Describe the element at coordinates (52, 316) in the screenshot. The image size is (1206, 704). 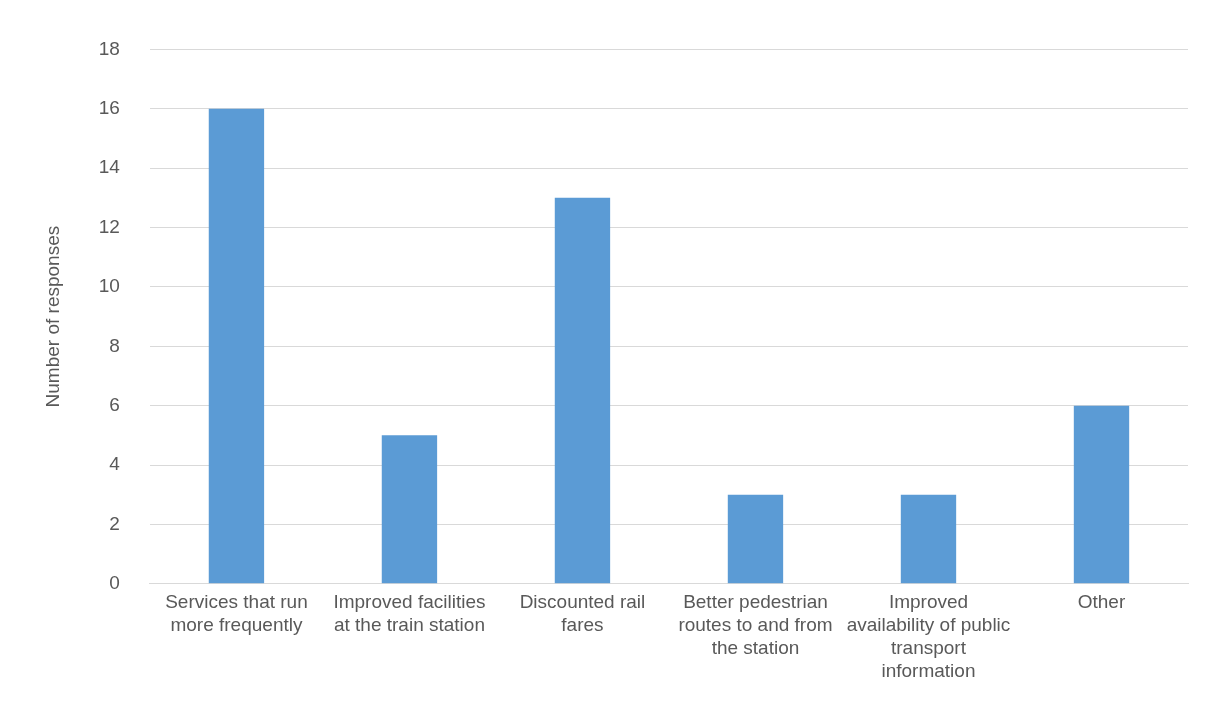
I see `y-axis-title: Number of responses` at that location.